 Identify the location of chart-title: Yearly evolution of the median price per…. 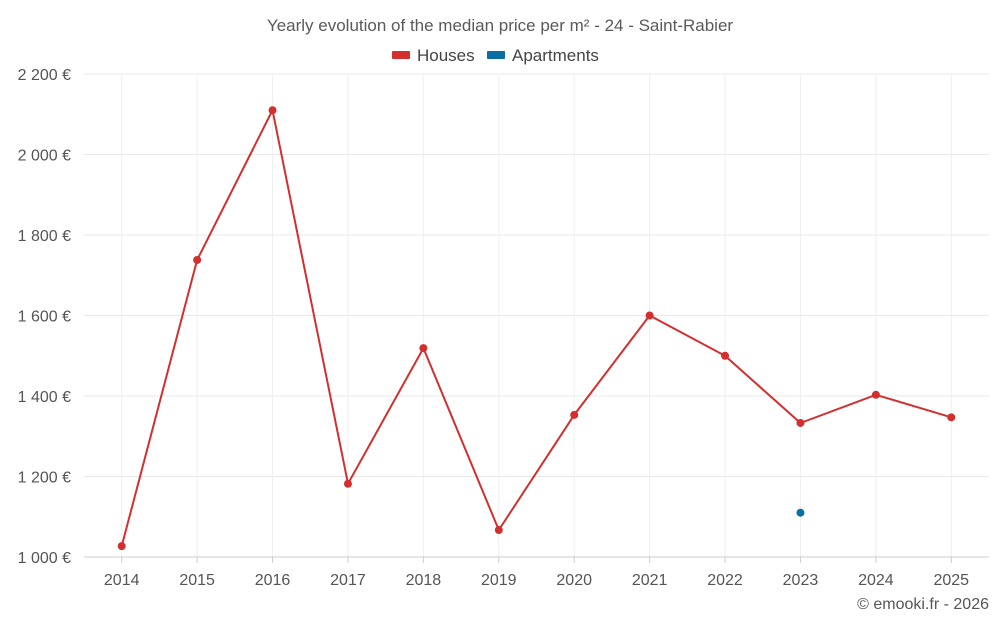
(500, 25).